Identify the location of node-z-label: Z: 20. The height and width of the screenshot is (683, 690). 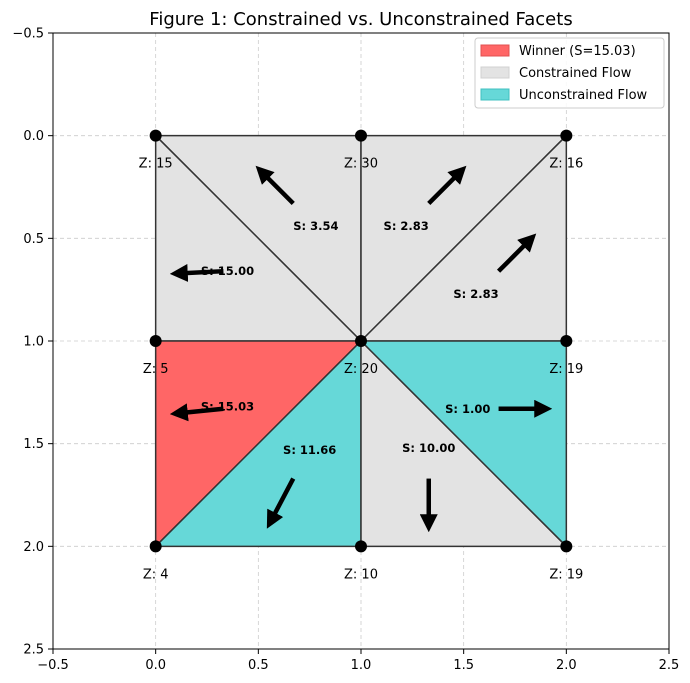
(361, 369).